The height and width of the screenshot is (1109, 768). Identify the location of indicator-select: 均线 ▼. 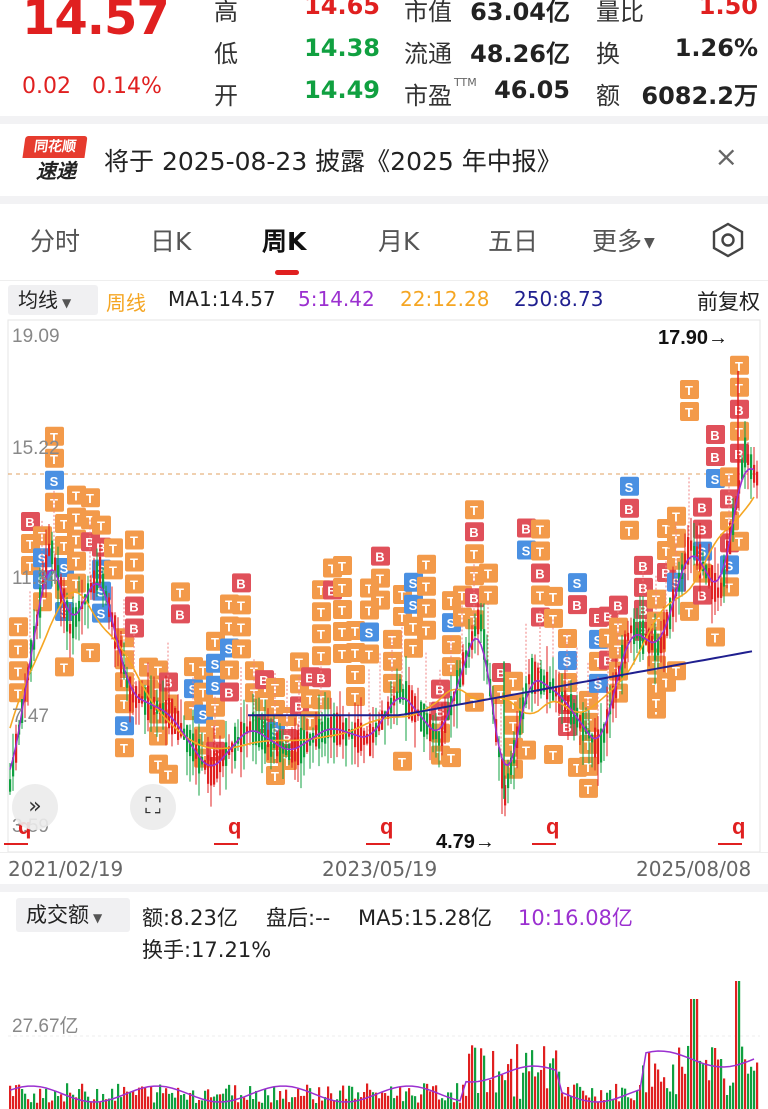
(53, 300).